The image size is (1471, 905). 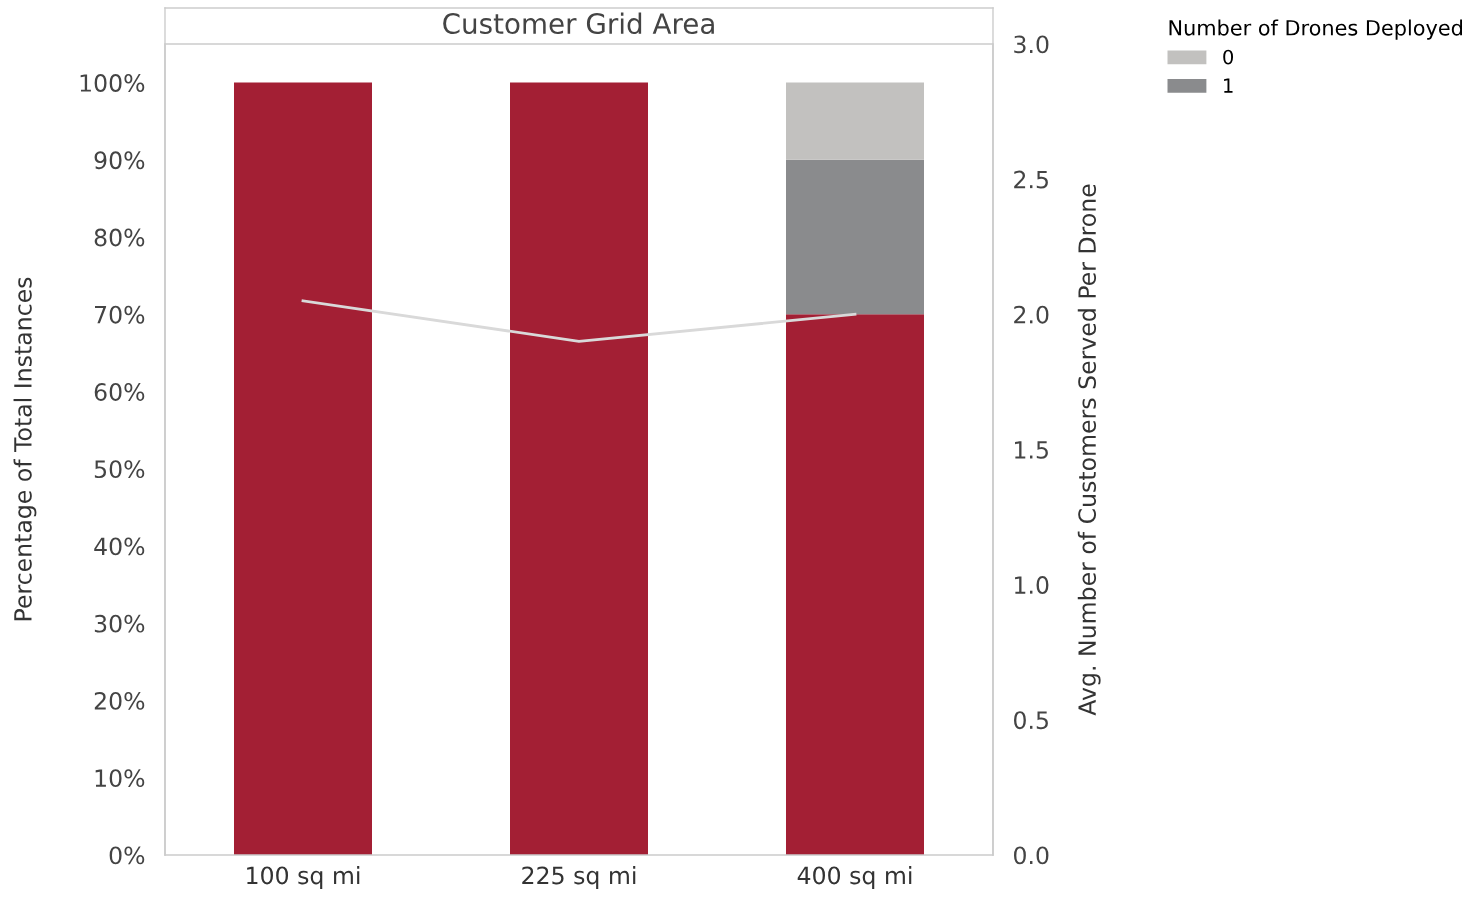 I want to click on y2-tick-label: 2.5, so click(x=1031, y=179).